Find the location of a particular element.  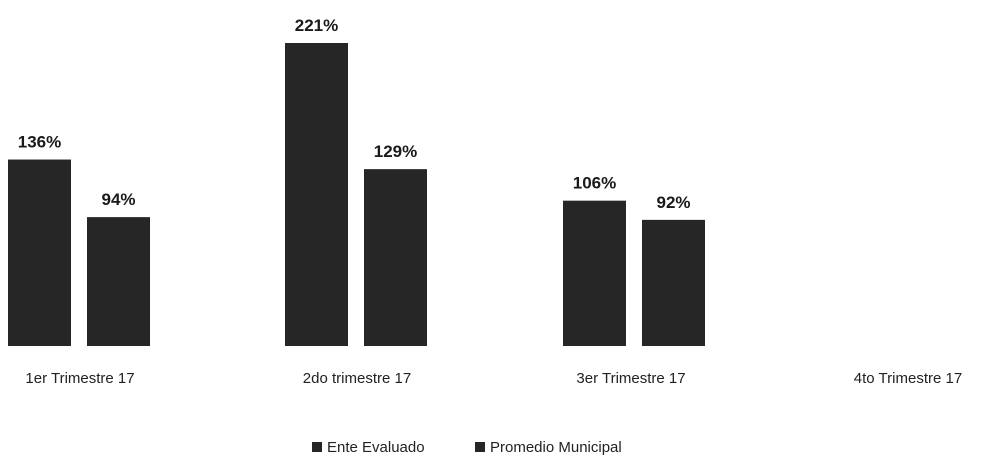

category-label-1: 1er Trimestre 17 is located at coordinates (79, 378).